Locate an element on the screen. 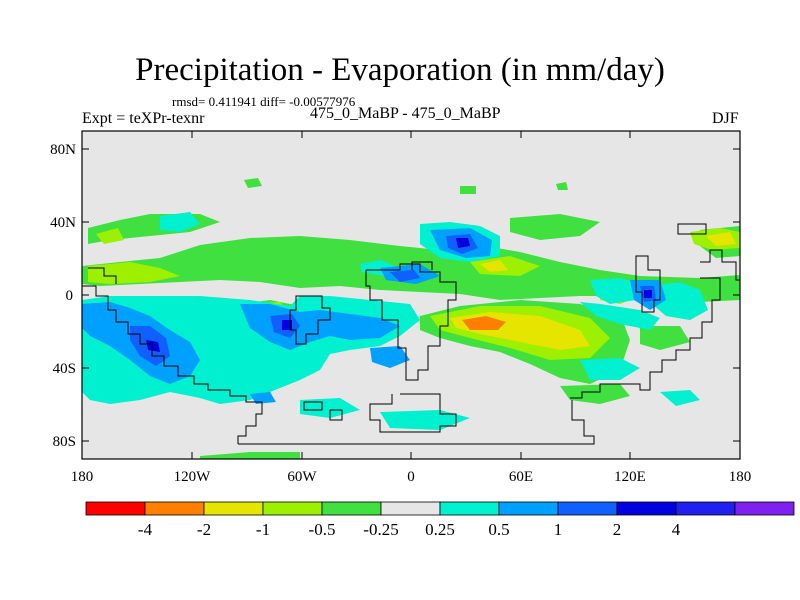  colorbar-label: 4 is located at coordinates (676, 529).